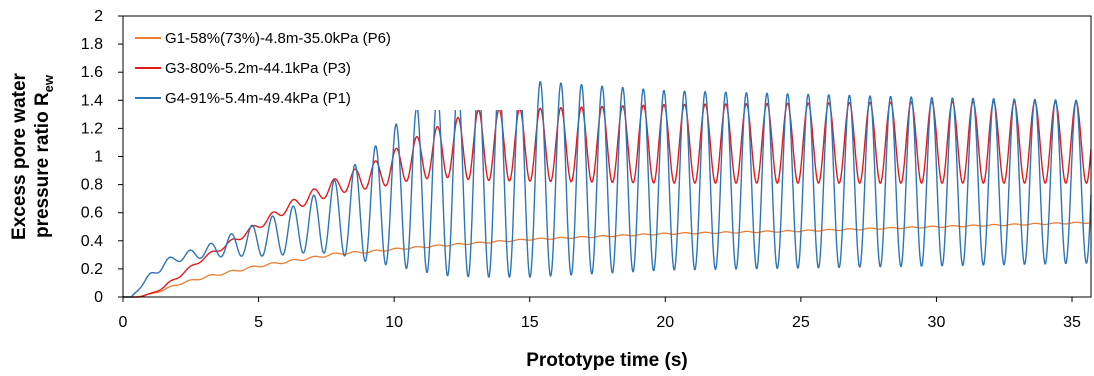  Describe the element at coordinates (92, 44) in the screenshot. I see `y-tick-label: 1.8` at that location.